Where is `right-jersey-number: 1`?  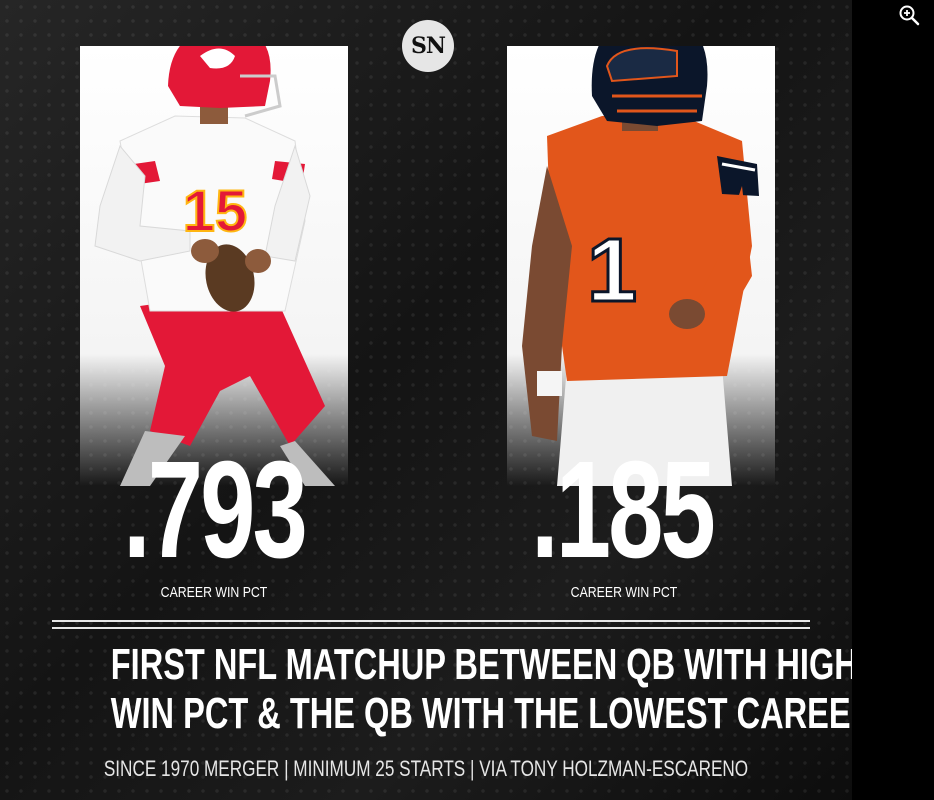 right-jersey-number: 1 is located at coordinates (612, 271).